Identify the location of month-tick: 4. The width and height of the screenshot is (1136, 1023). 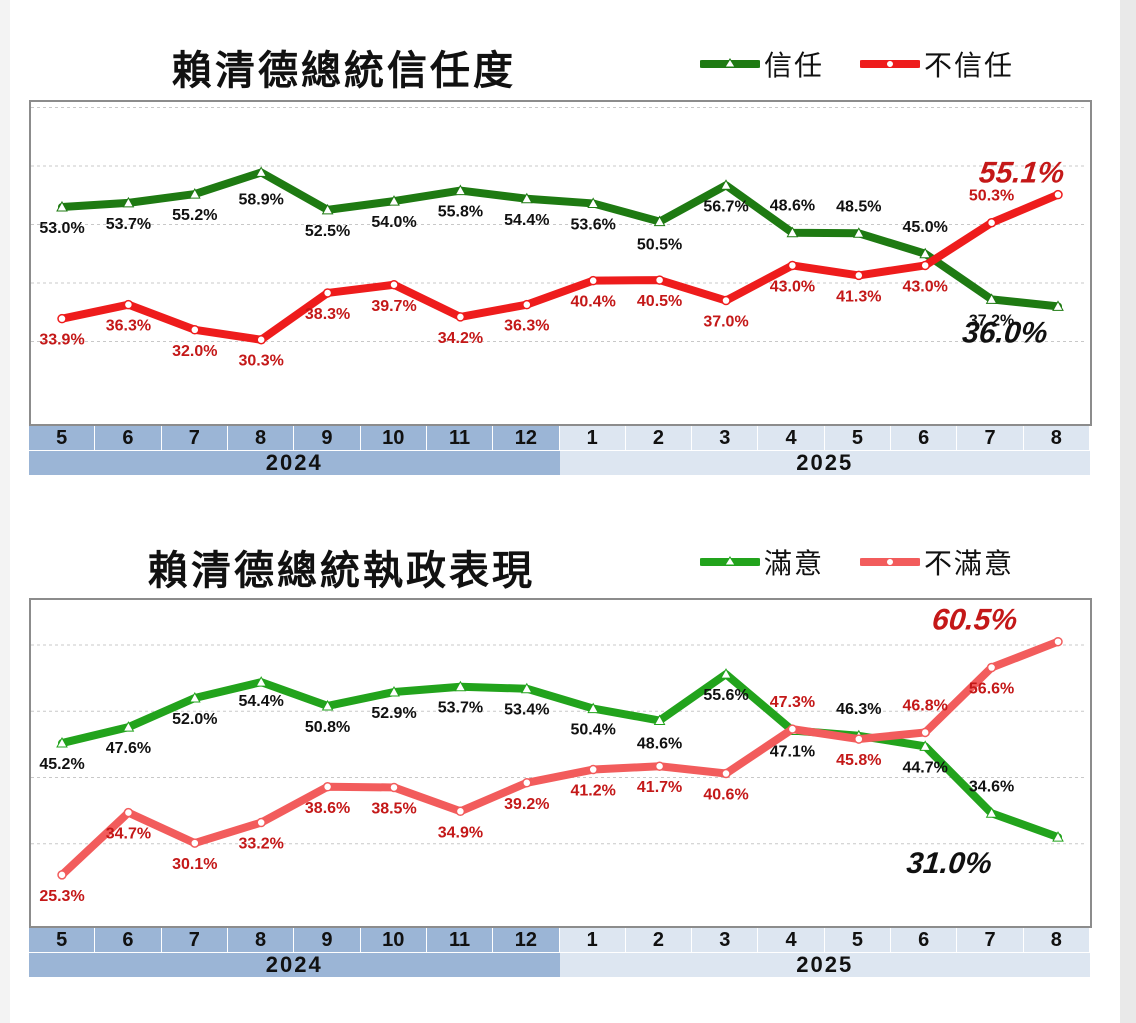
(791, 438).